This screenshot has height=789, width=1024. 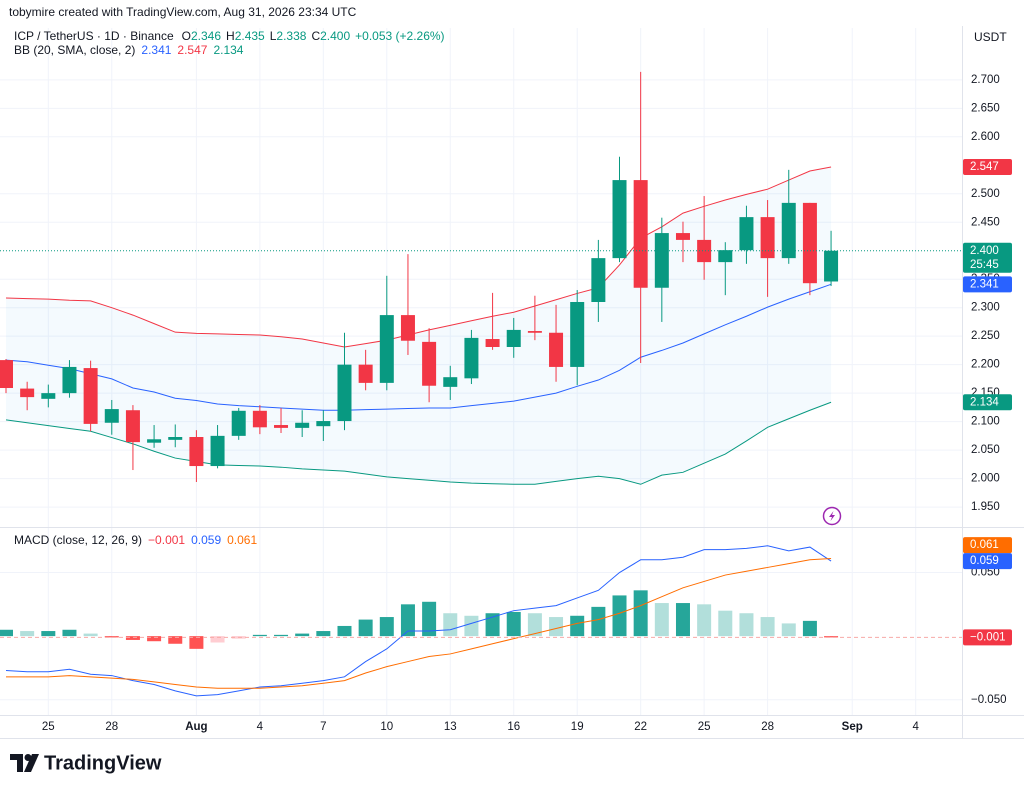 What do you see at coordinates (48, 727) in the screenshot?
I see `x-tick-label: 25` at bounding box center [48, 727].